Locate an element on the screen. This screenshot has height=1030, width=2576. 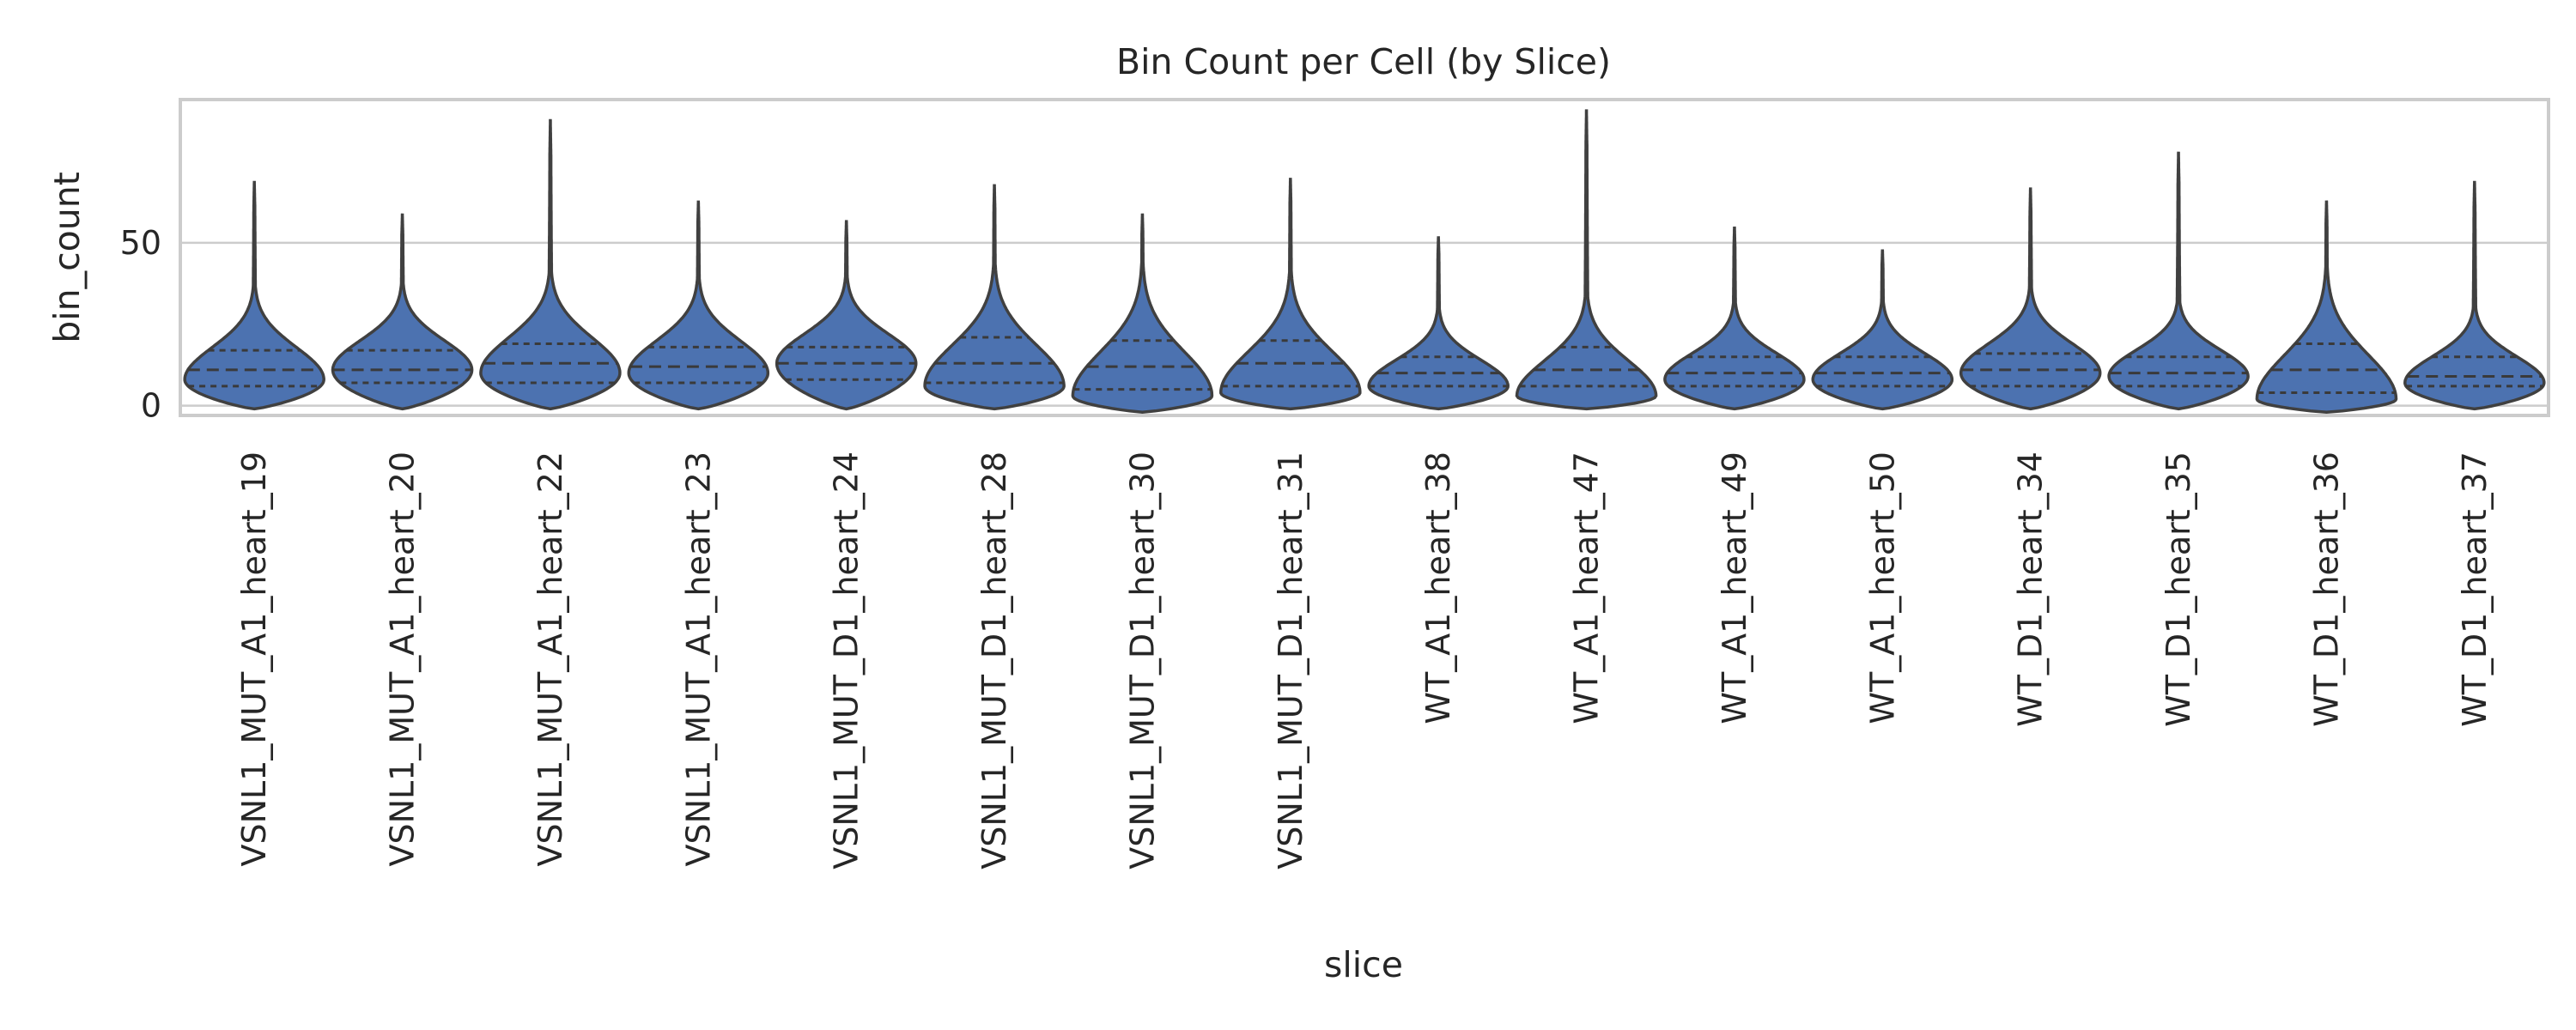
y-tick-label: 0 is located at coordinates (151, 406).